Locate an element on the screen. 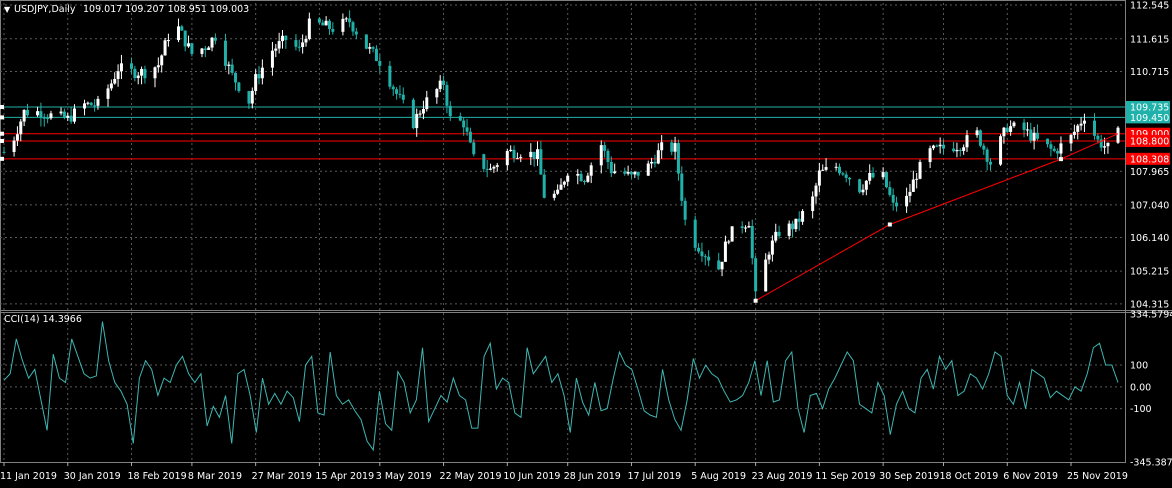  price-level-label: 109.000 is located at coordinates (1149, 134).